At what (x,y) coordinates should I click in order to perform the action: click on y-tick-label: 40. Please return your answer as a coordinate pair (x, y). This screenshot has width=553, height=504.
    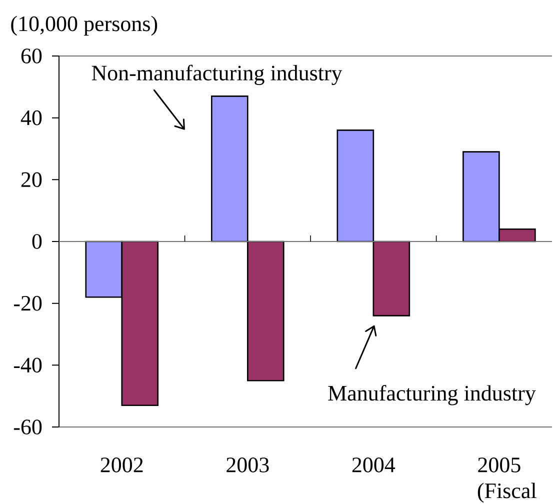
    Looking at the image, I should click on (31, 118).